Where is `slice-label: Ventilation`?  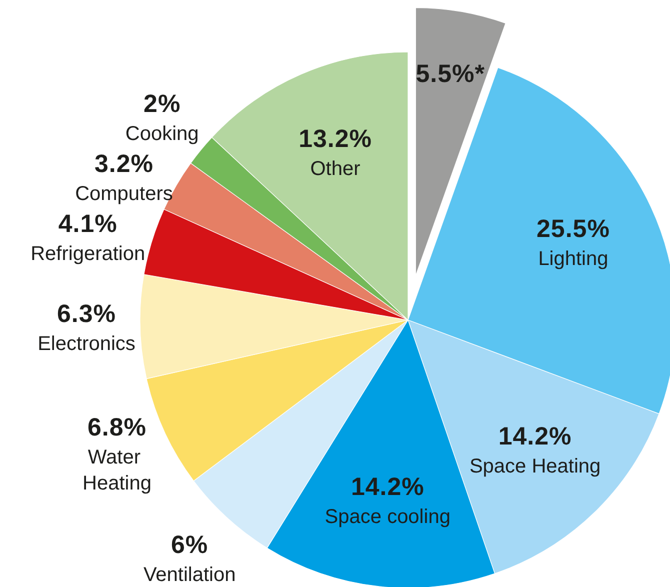 slice-label: Ventilation is located at coordinates (189, 575).